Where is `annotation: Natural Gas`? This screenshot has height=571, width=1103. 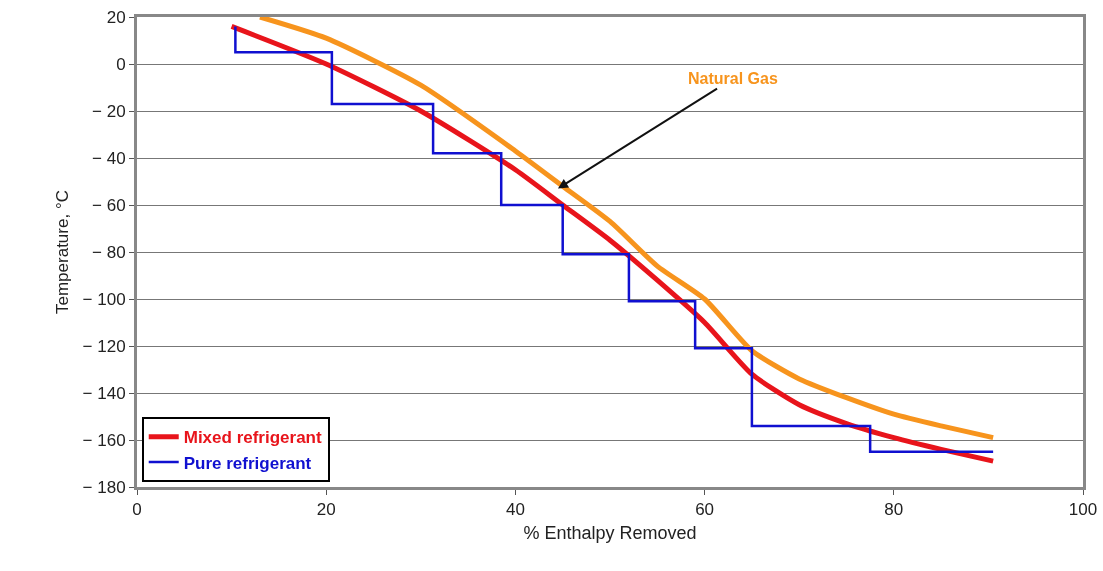 annotation: Natural Gas is located at coordinates (733, 78).